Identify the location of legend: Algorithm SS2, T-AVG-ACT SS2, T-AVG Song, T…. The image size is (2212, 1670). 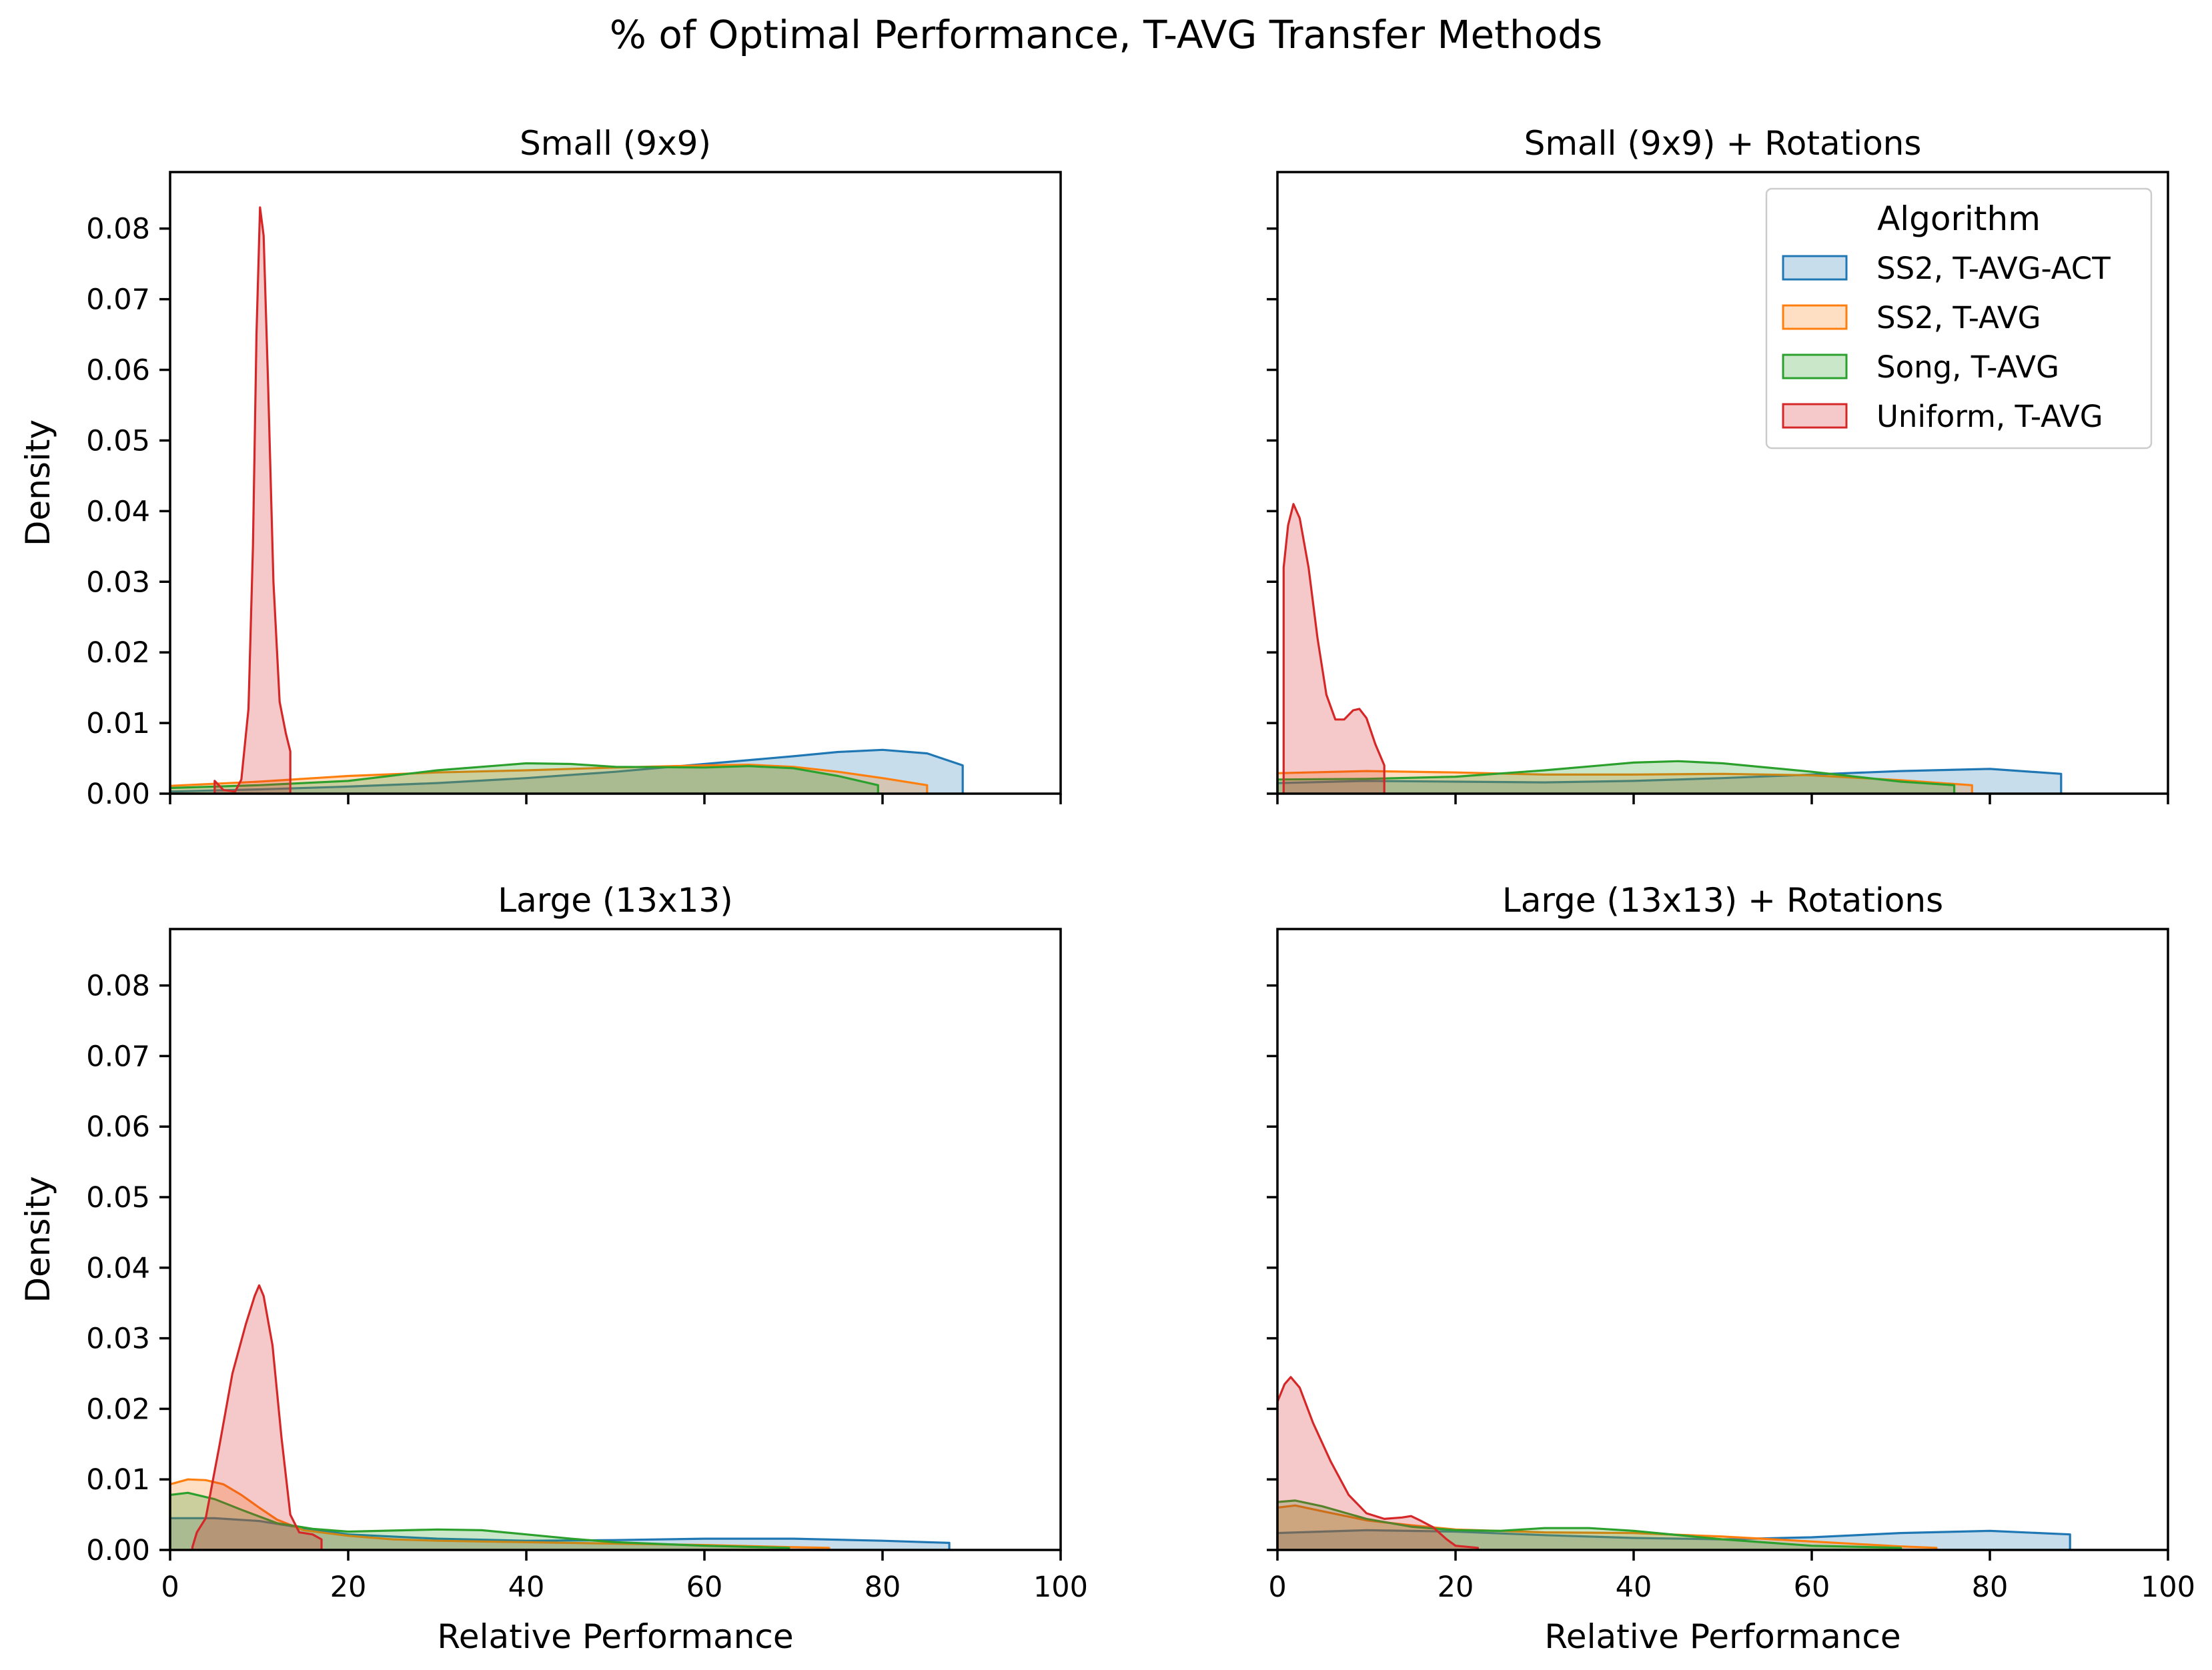
(1959, 319).